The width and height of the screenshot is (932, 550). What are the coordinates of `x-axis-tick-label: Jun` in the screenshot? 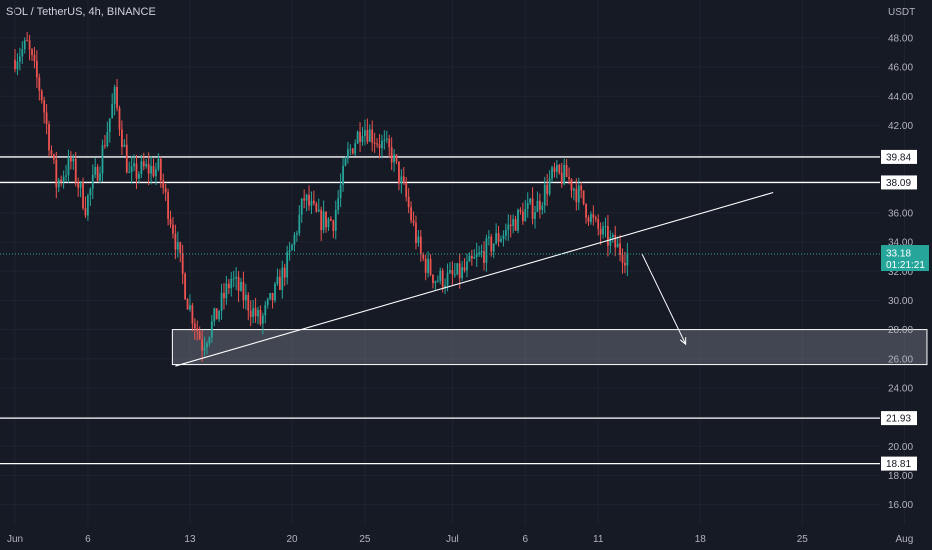 It's located at (15, 539).